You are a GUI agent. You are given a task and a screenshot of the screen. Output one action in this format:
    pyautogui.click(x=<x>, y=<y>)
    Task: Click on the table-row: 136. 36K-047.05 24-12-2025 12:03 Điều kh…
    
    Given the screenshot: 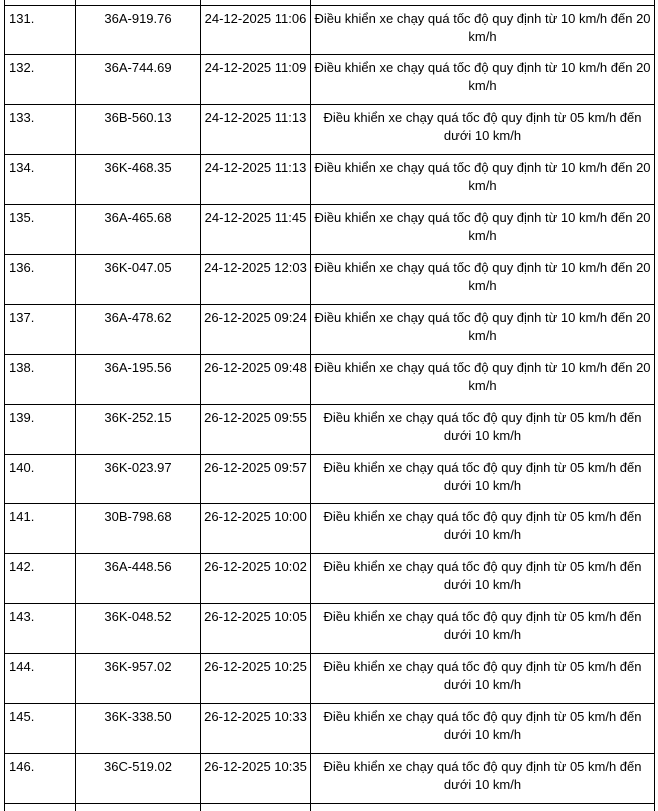 What is the action you would take?
    pyautogui.click(x=329, y=279)
    